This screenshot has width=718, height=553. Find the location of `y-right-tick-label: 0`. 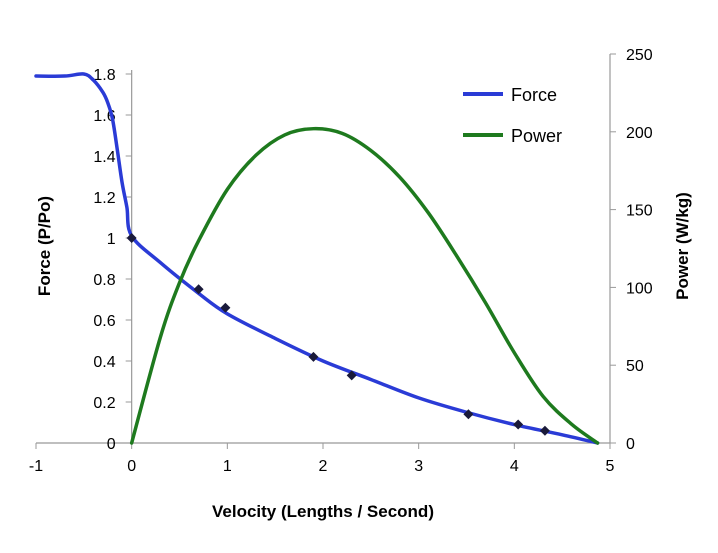

y-right-tick-label: 0 is located at coordinates (630, 444).